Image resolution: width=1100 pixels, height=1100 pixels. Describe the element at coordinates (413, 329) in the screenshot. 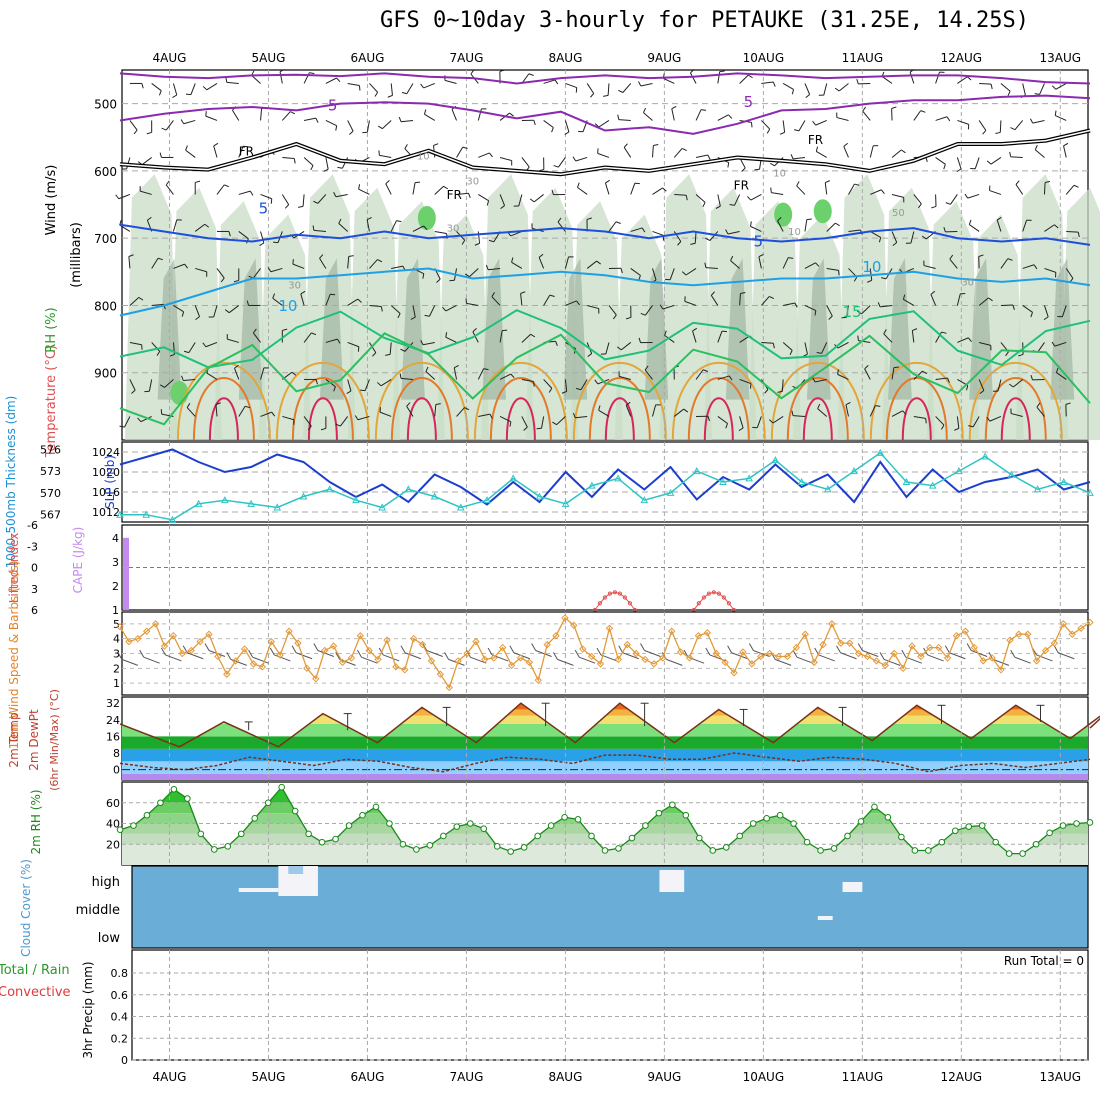

I see `rh-shade-dark` at that location.